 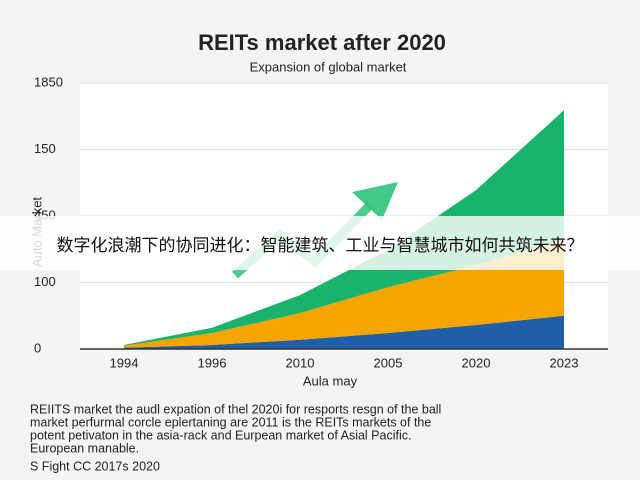 I want to click on x-tick-label: 1994, so click(x=124, y=362).